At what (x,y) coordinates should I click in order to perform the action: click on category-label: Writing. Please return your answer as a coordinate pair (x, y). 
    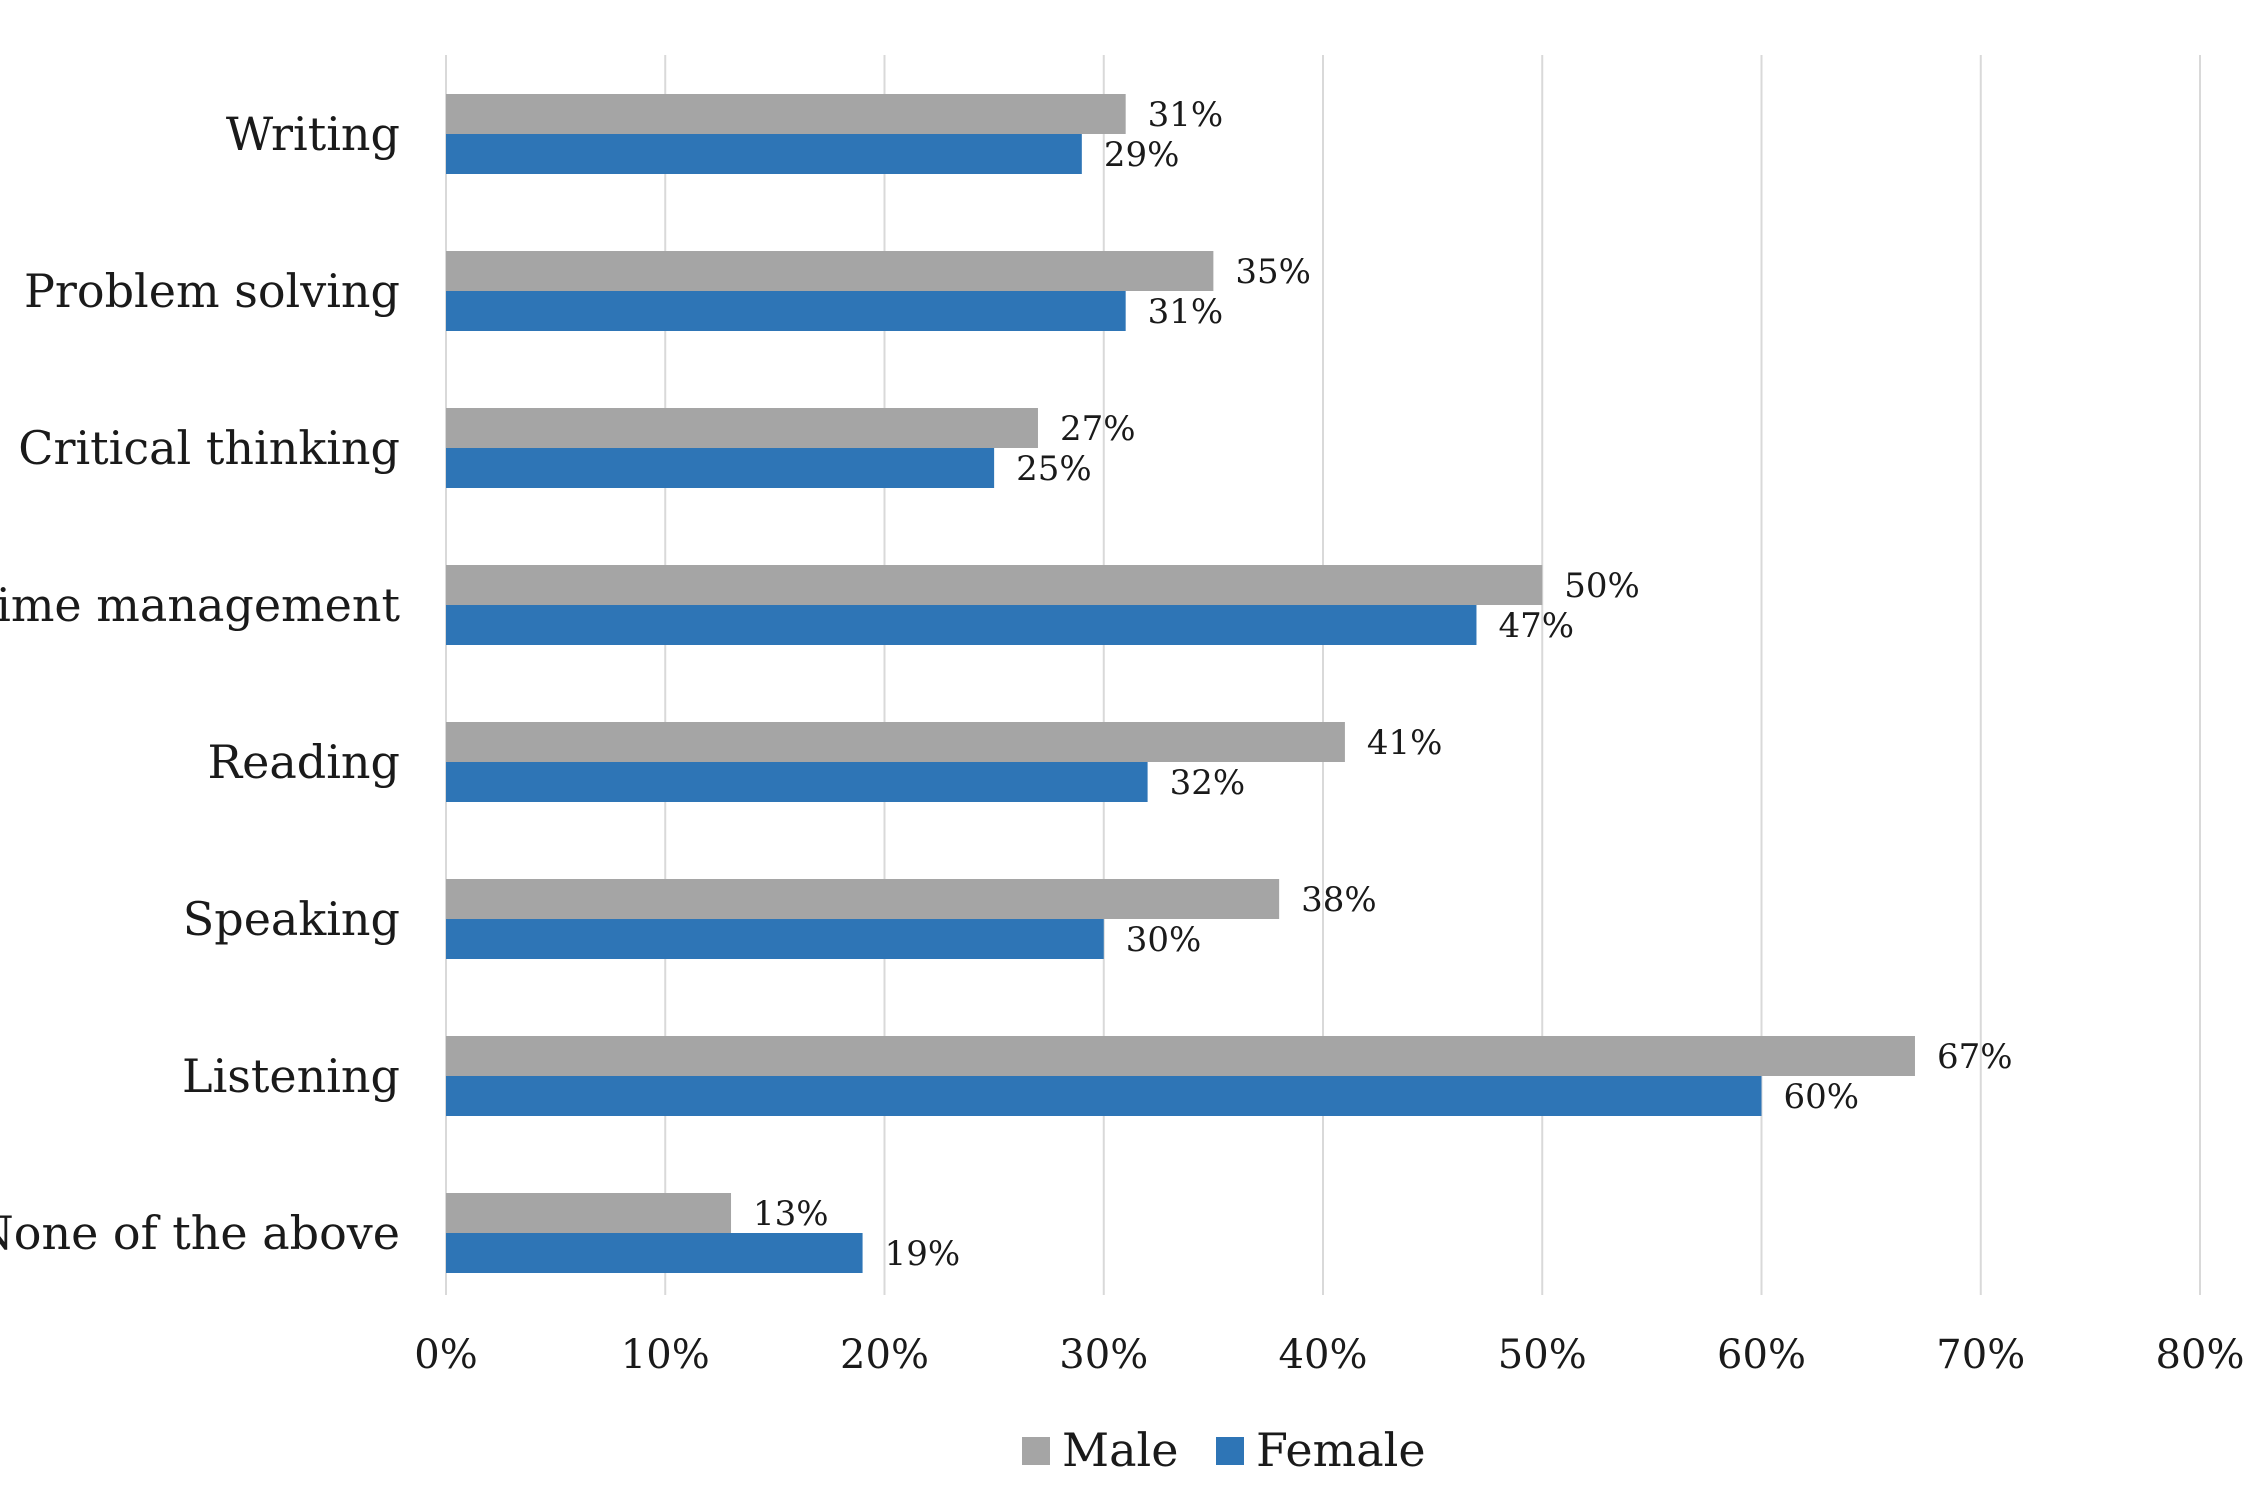
    Looking at the image, I should click on (313, 134).